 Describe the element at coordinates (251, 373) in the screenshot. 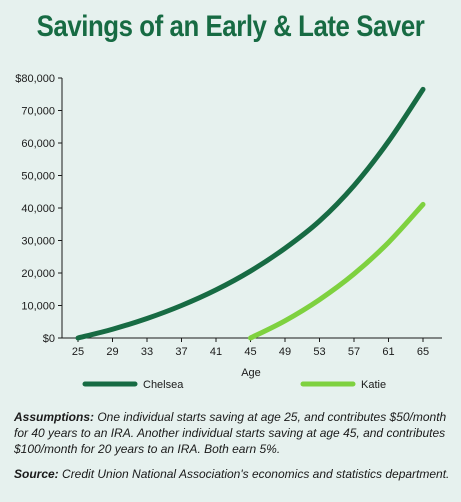

I see `x-axis-label: Age` at that location.